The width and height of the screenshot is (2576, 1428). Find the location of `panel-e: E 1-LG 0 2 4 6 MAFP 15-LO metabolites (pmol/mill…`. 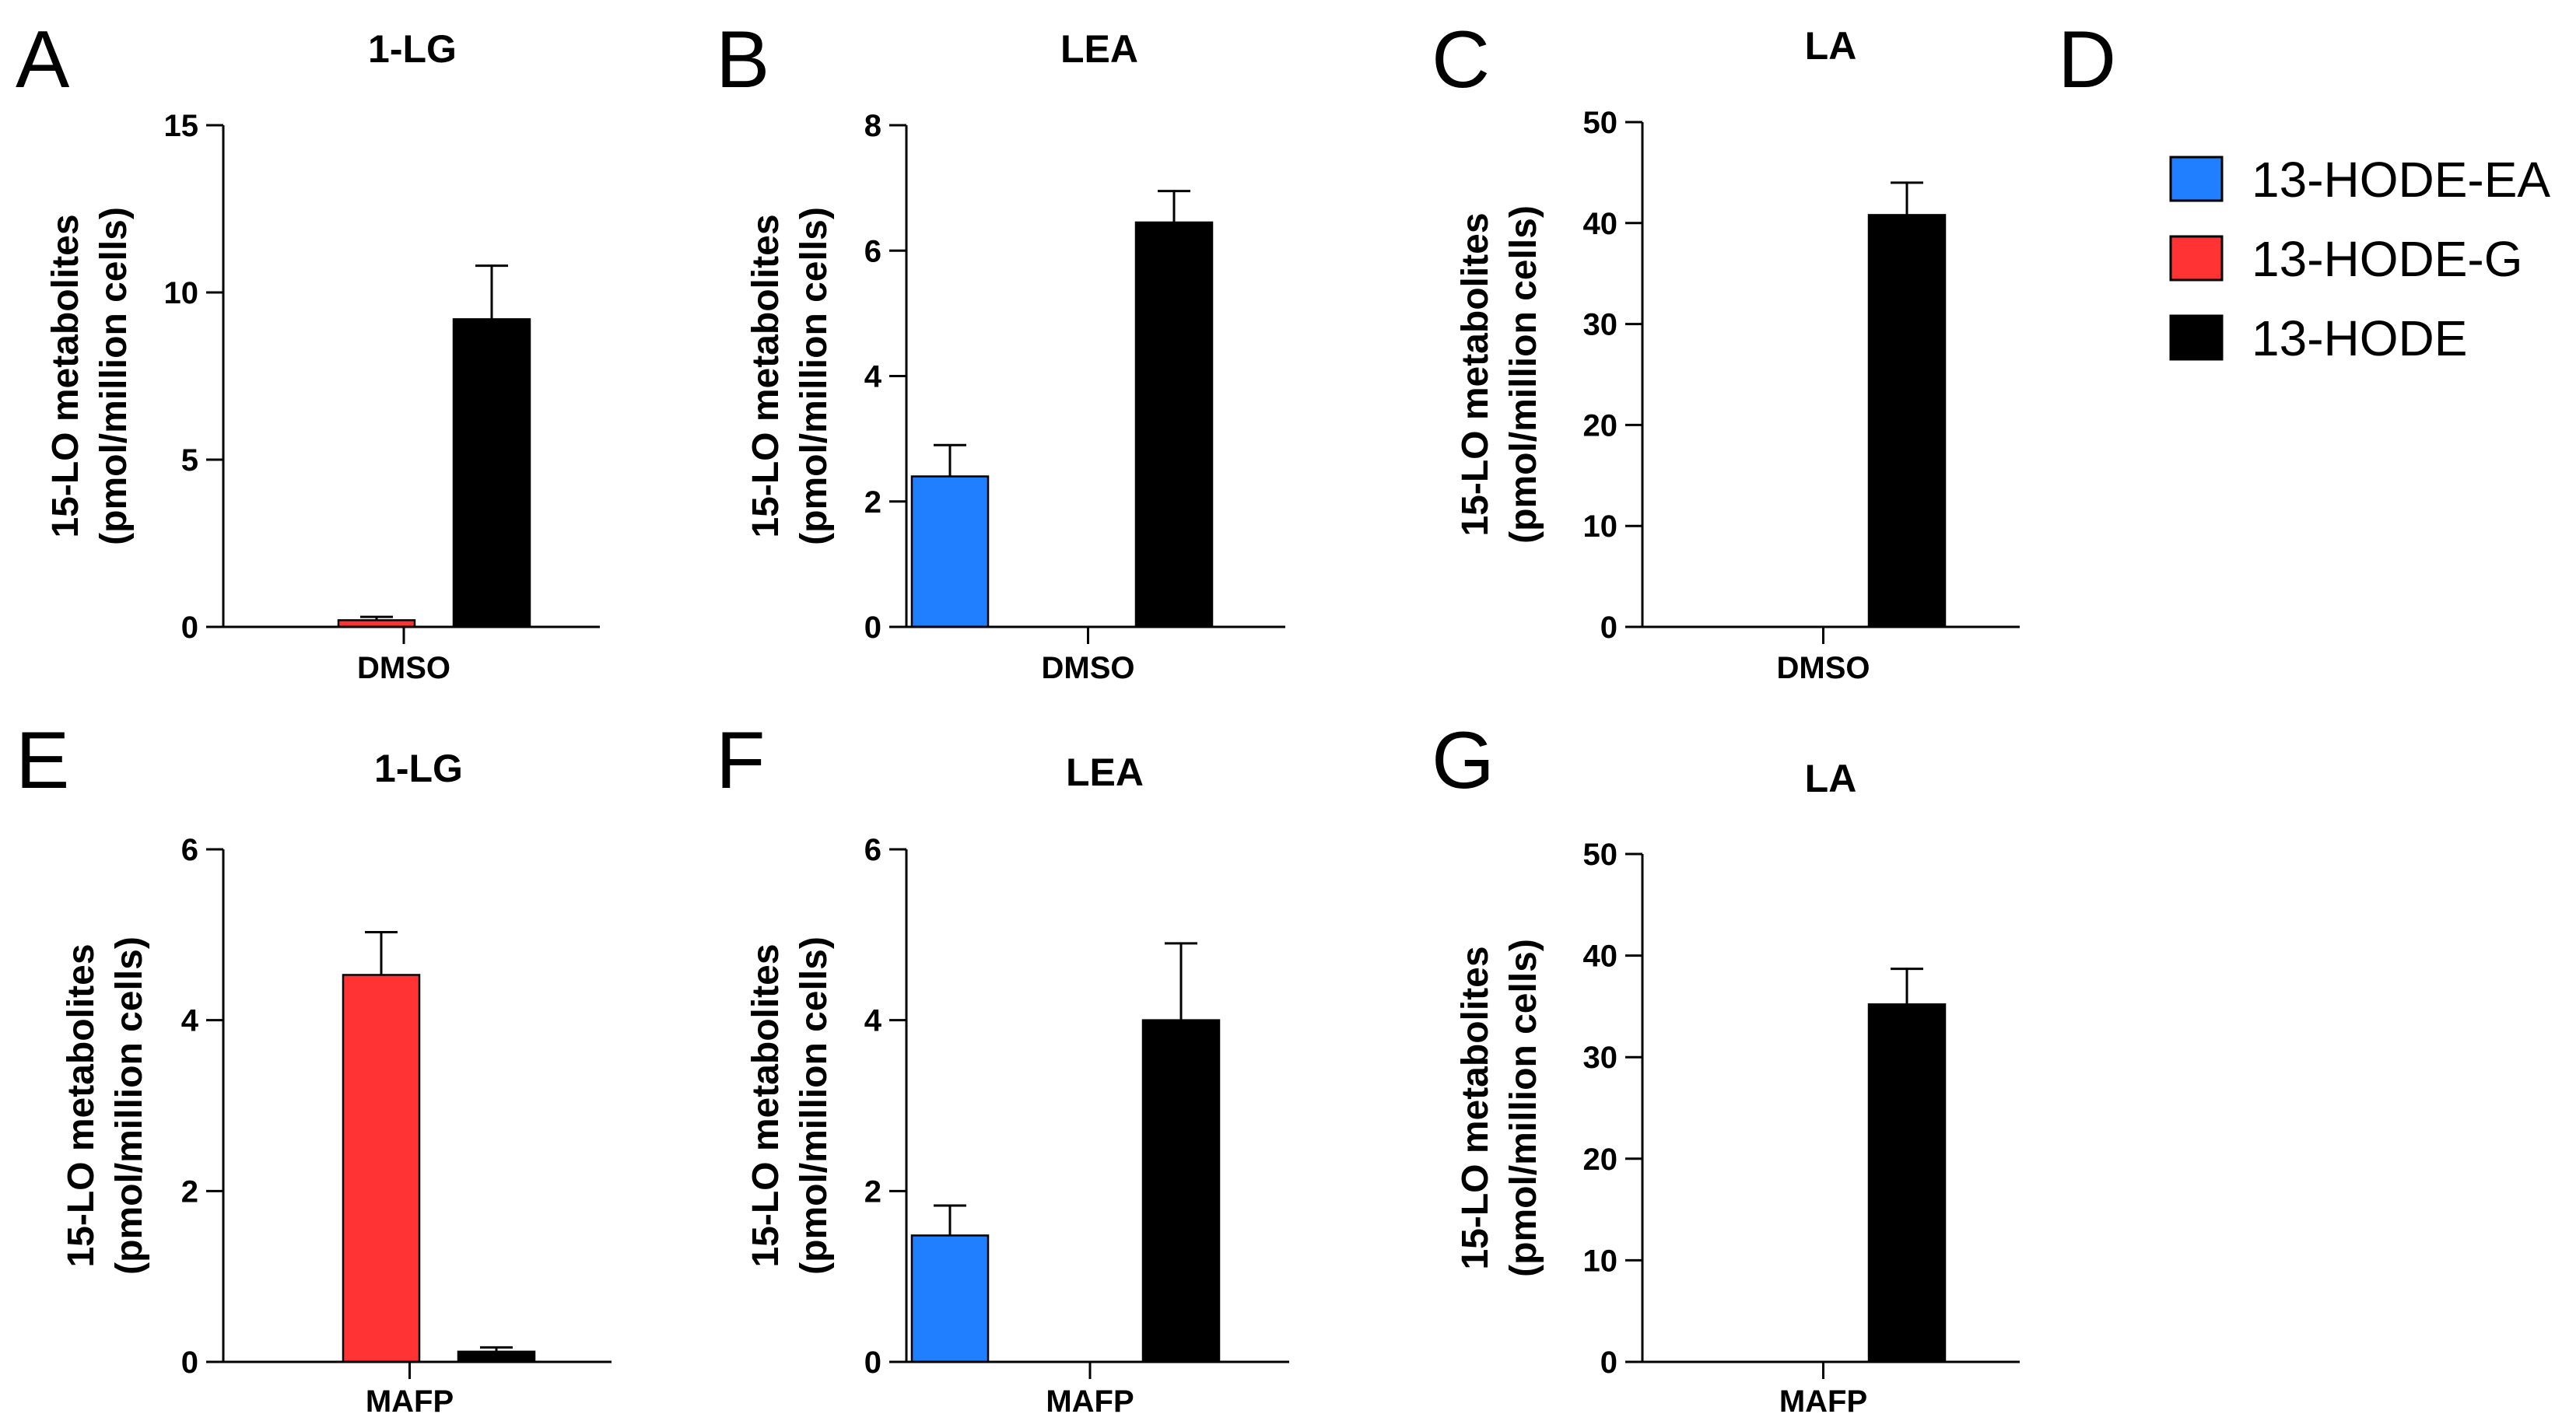

panel-e: E 1-LG 0 2 4 6 MAFP 15-LO metabolites (pmol/mill… is located at coordinates (314, 1067).